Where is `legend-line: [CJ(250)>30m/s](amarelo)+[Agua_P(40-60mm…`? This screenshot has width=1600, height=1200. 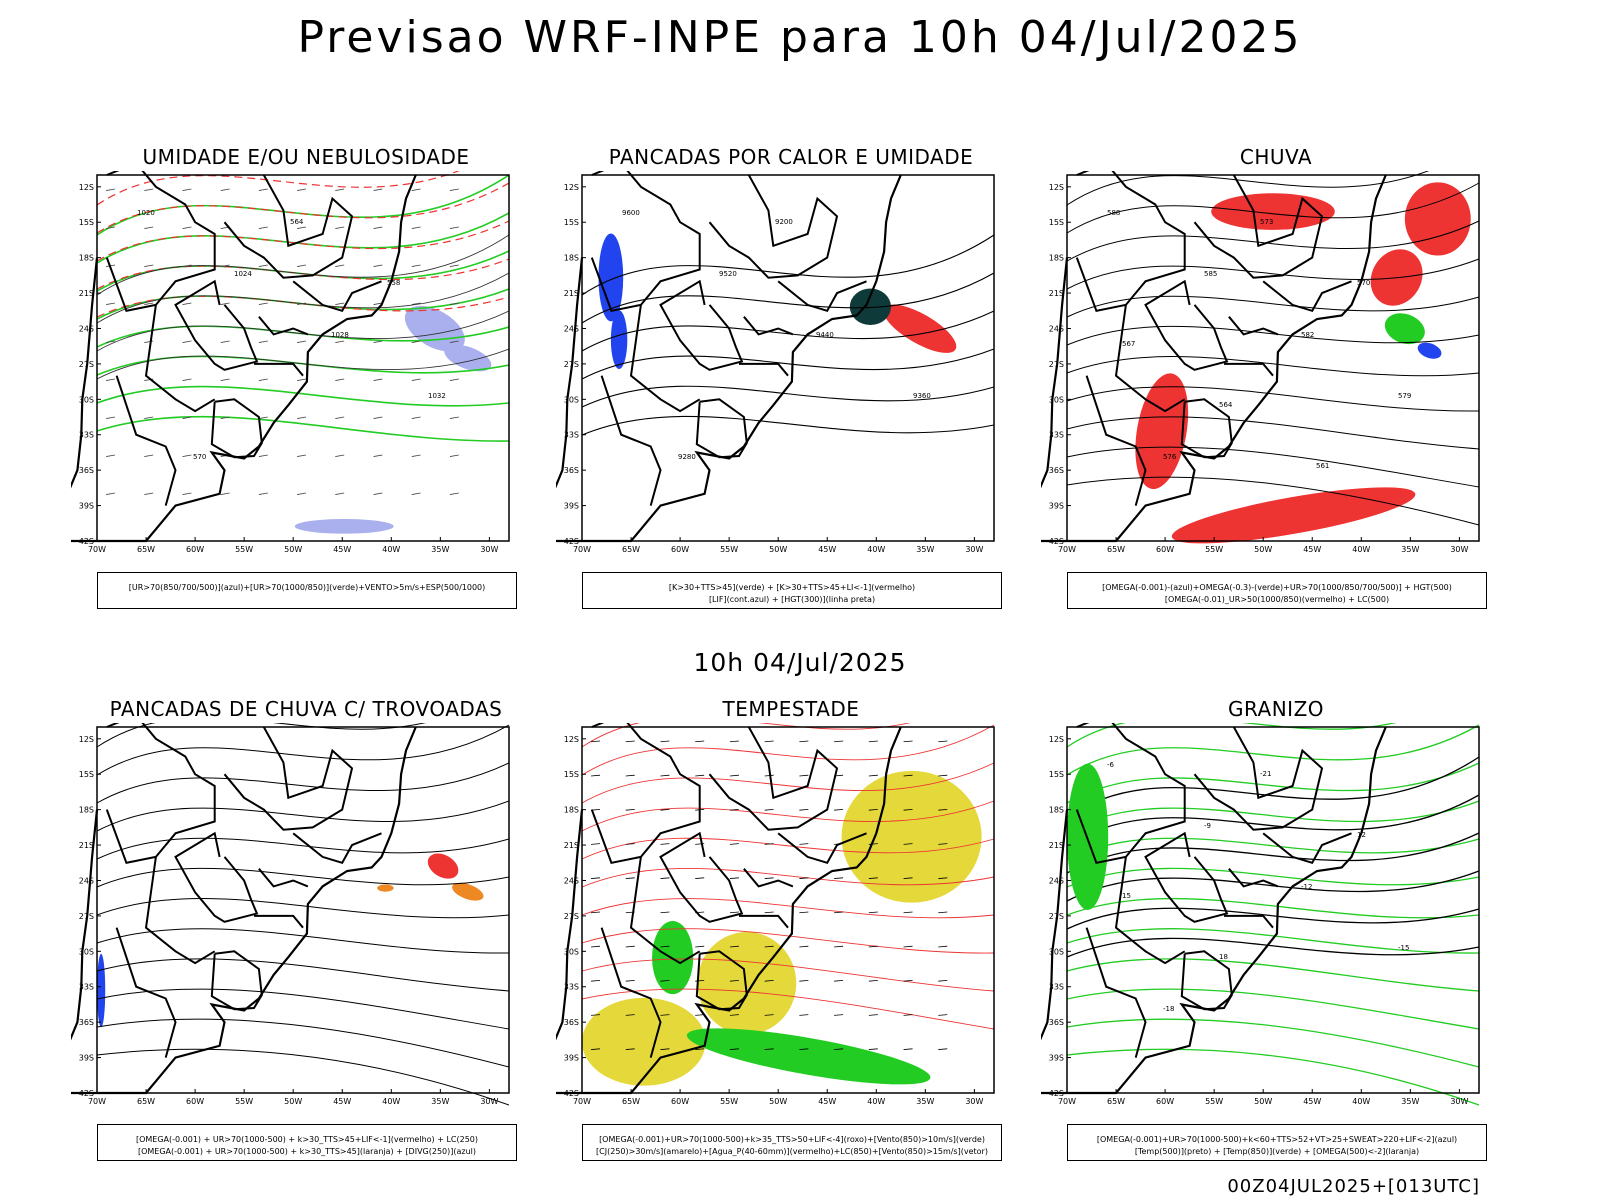
legend-line: [CJ(250)>30m/s](amarelo)+[Agua_P(40-60mm… is located at coordinates (792, 1151).